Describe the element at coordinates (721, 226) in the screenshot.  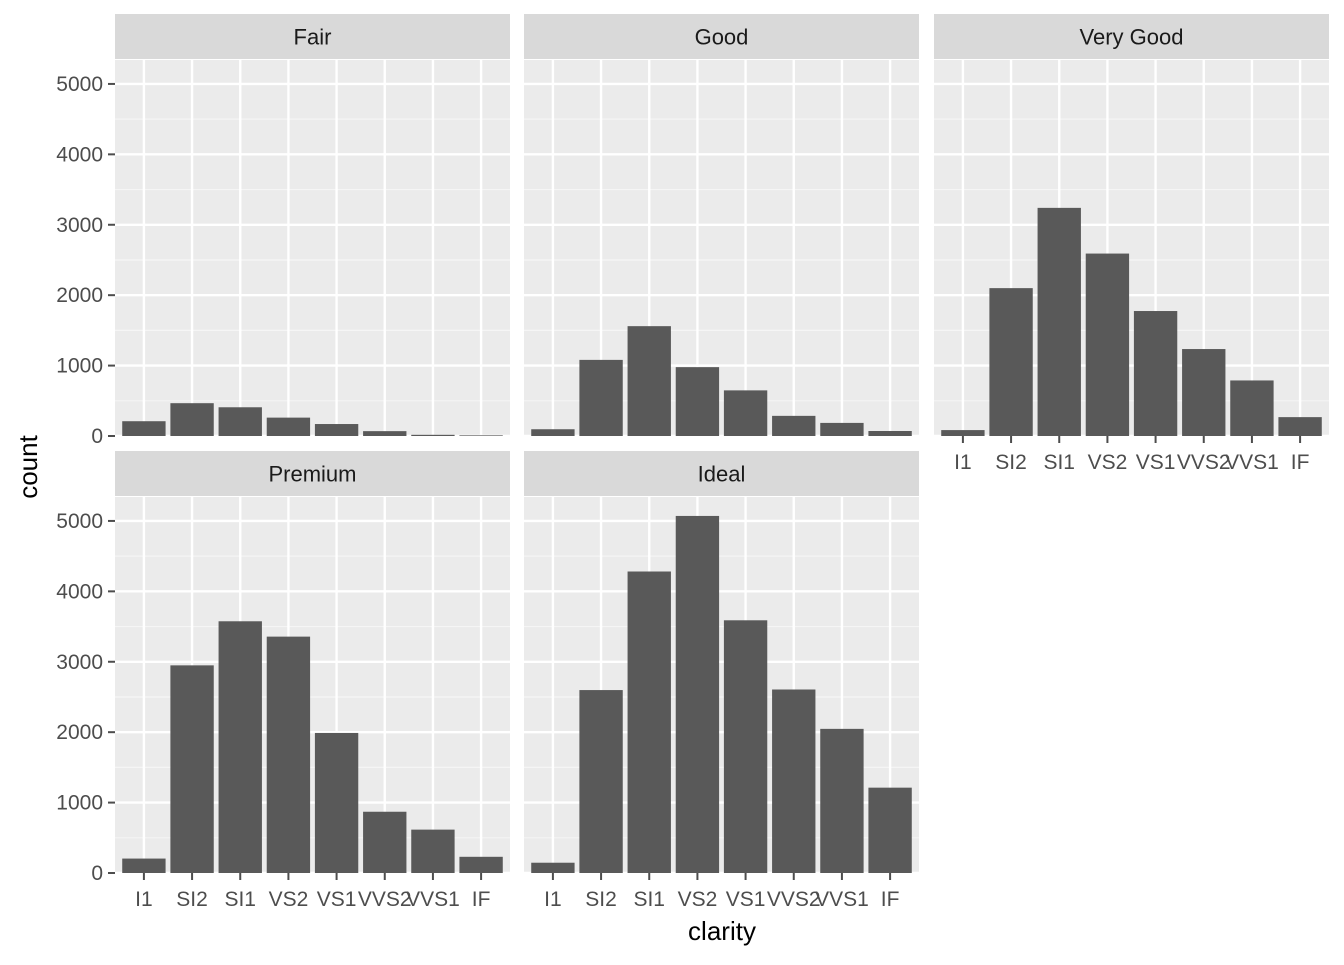
I see `facet-panel-good: Good` at that location.